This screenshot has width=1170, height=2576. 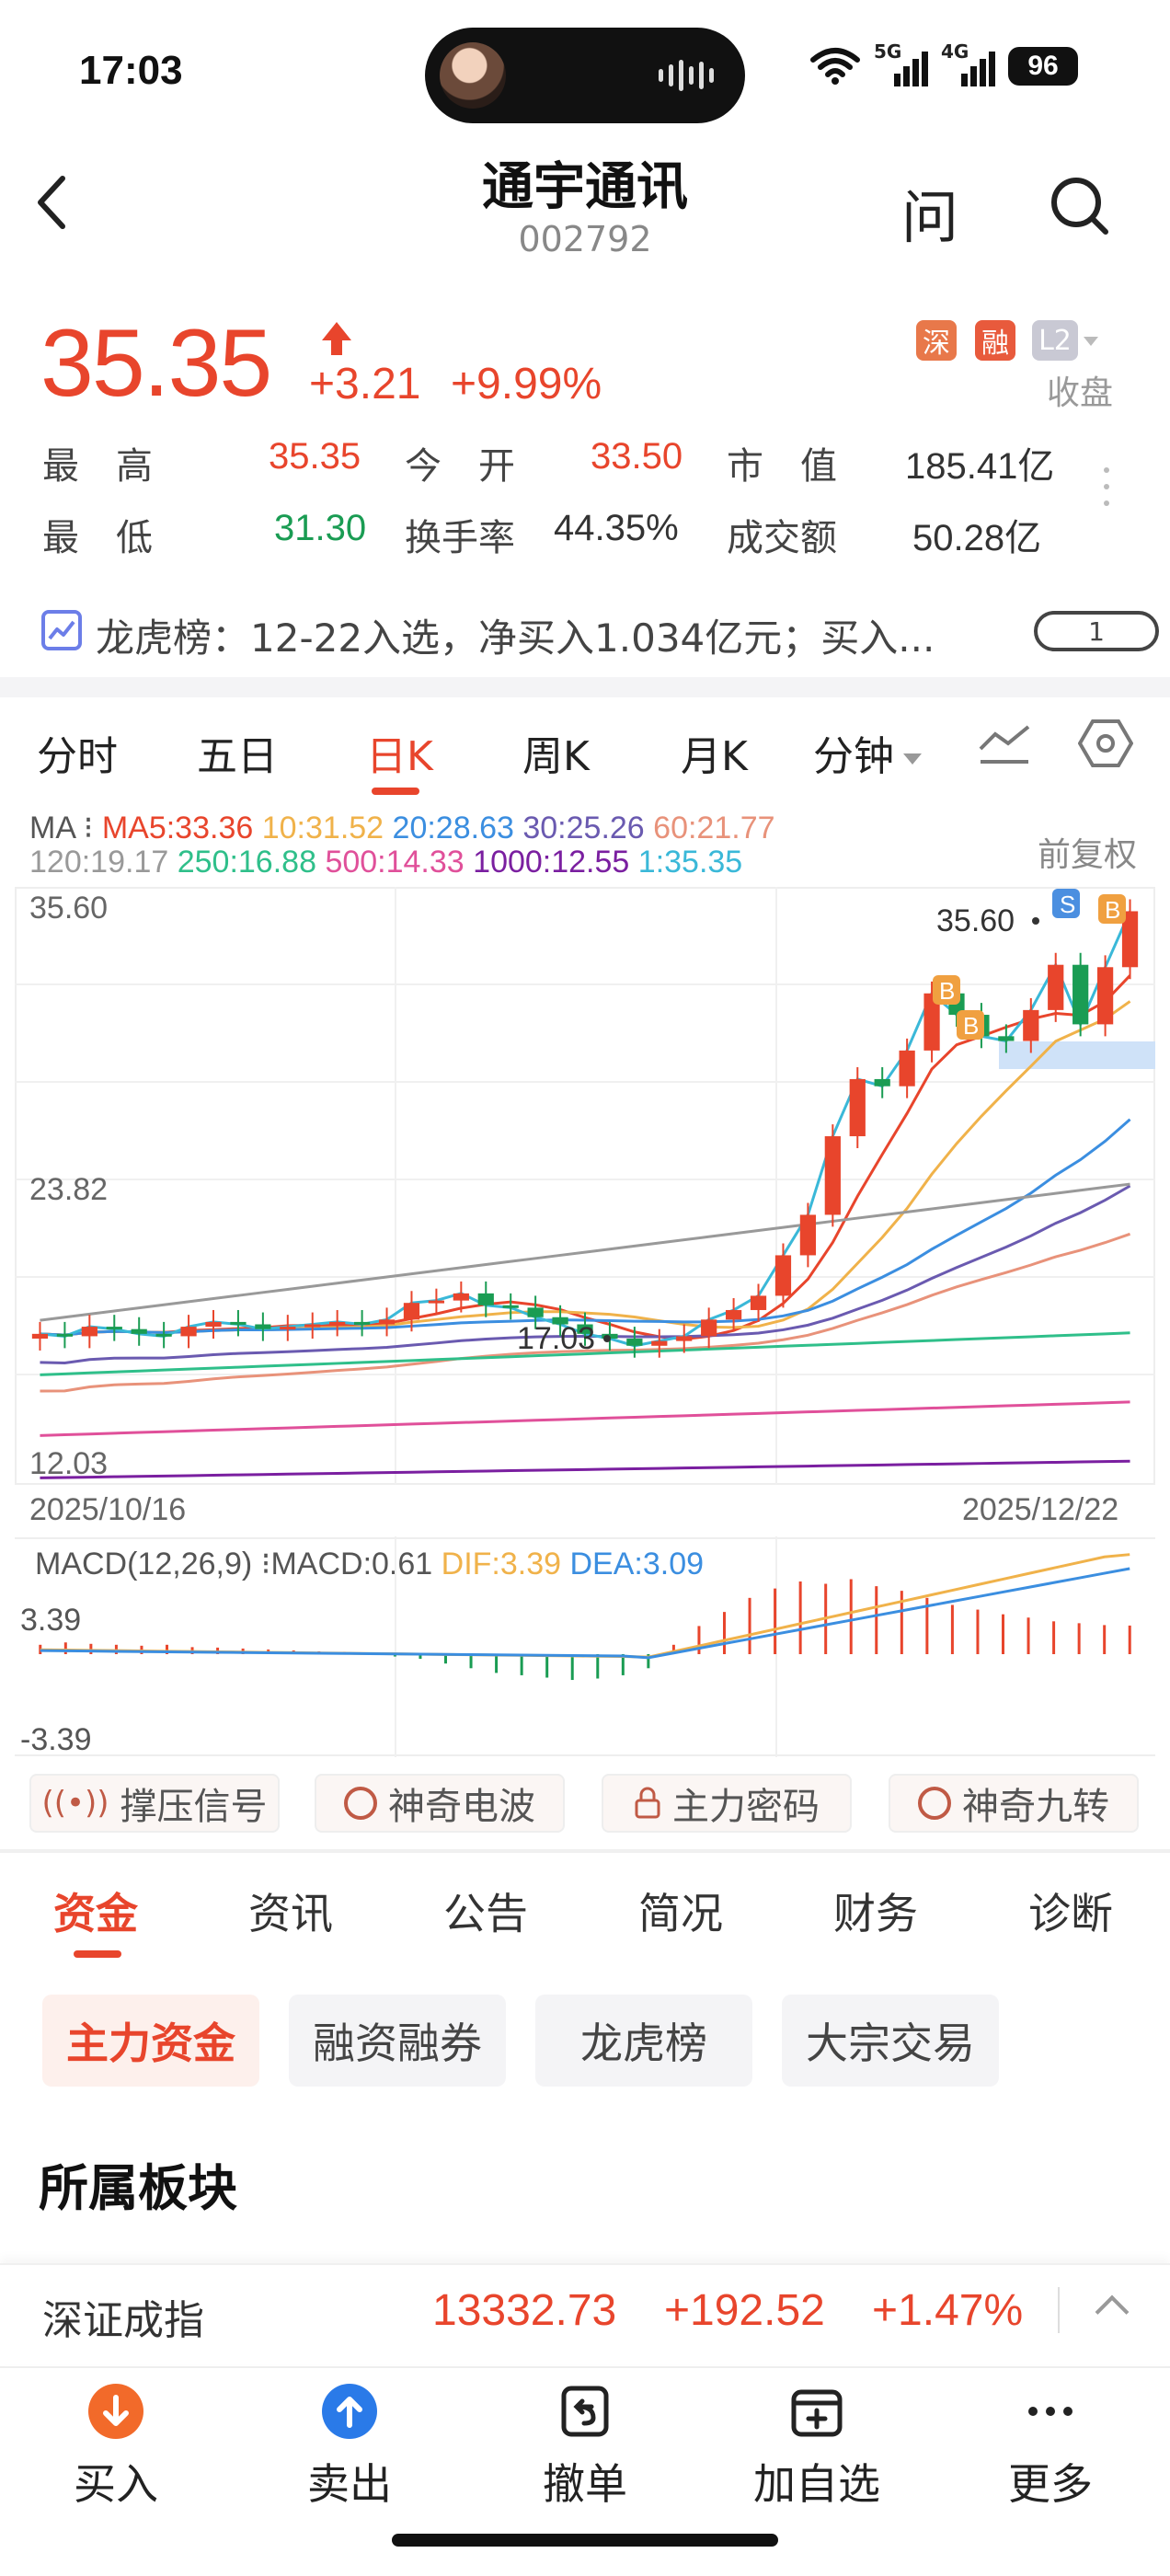 I want to click on status-icons: 5G 4G 96, so click(x=943, y=63).